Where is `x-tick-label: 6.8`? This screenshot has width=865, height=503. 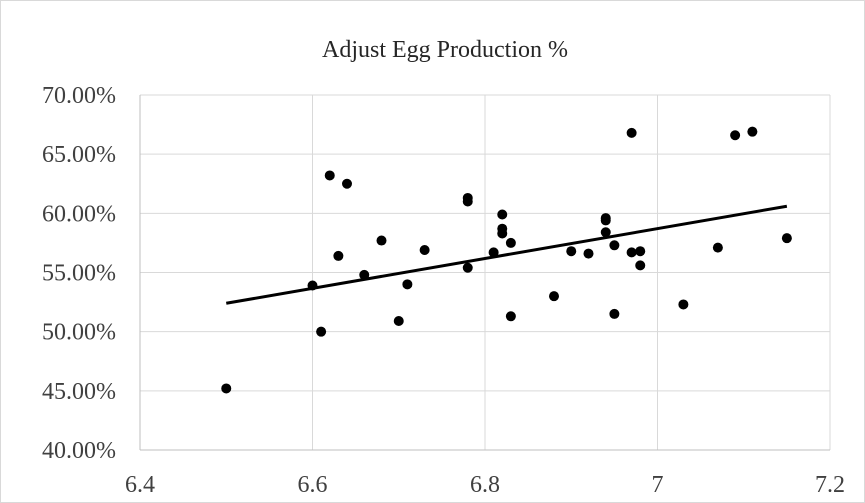
x-tick-label: 6.8 is located at coordinates (485, 485).